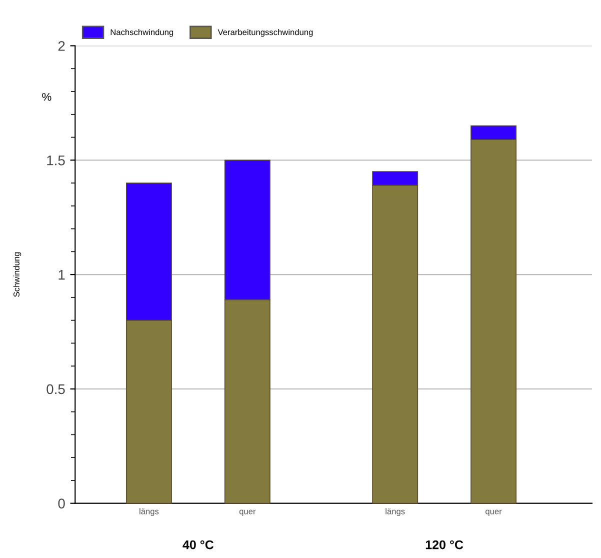 The width and height of the screenshot is (601, 558). Describe the element at coordinates (142, 33) in the screenshot. I see `legend-label: Nachschwindung` at that location.